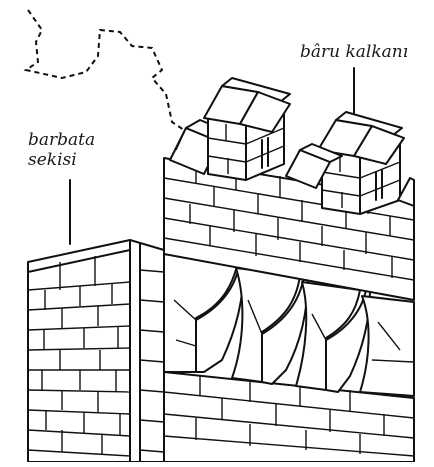 The height and width of the screenshot is (467, 434). I want to click on label-baru-kalkani: bâru kalkanı, so click(354, 52).